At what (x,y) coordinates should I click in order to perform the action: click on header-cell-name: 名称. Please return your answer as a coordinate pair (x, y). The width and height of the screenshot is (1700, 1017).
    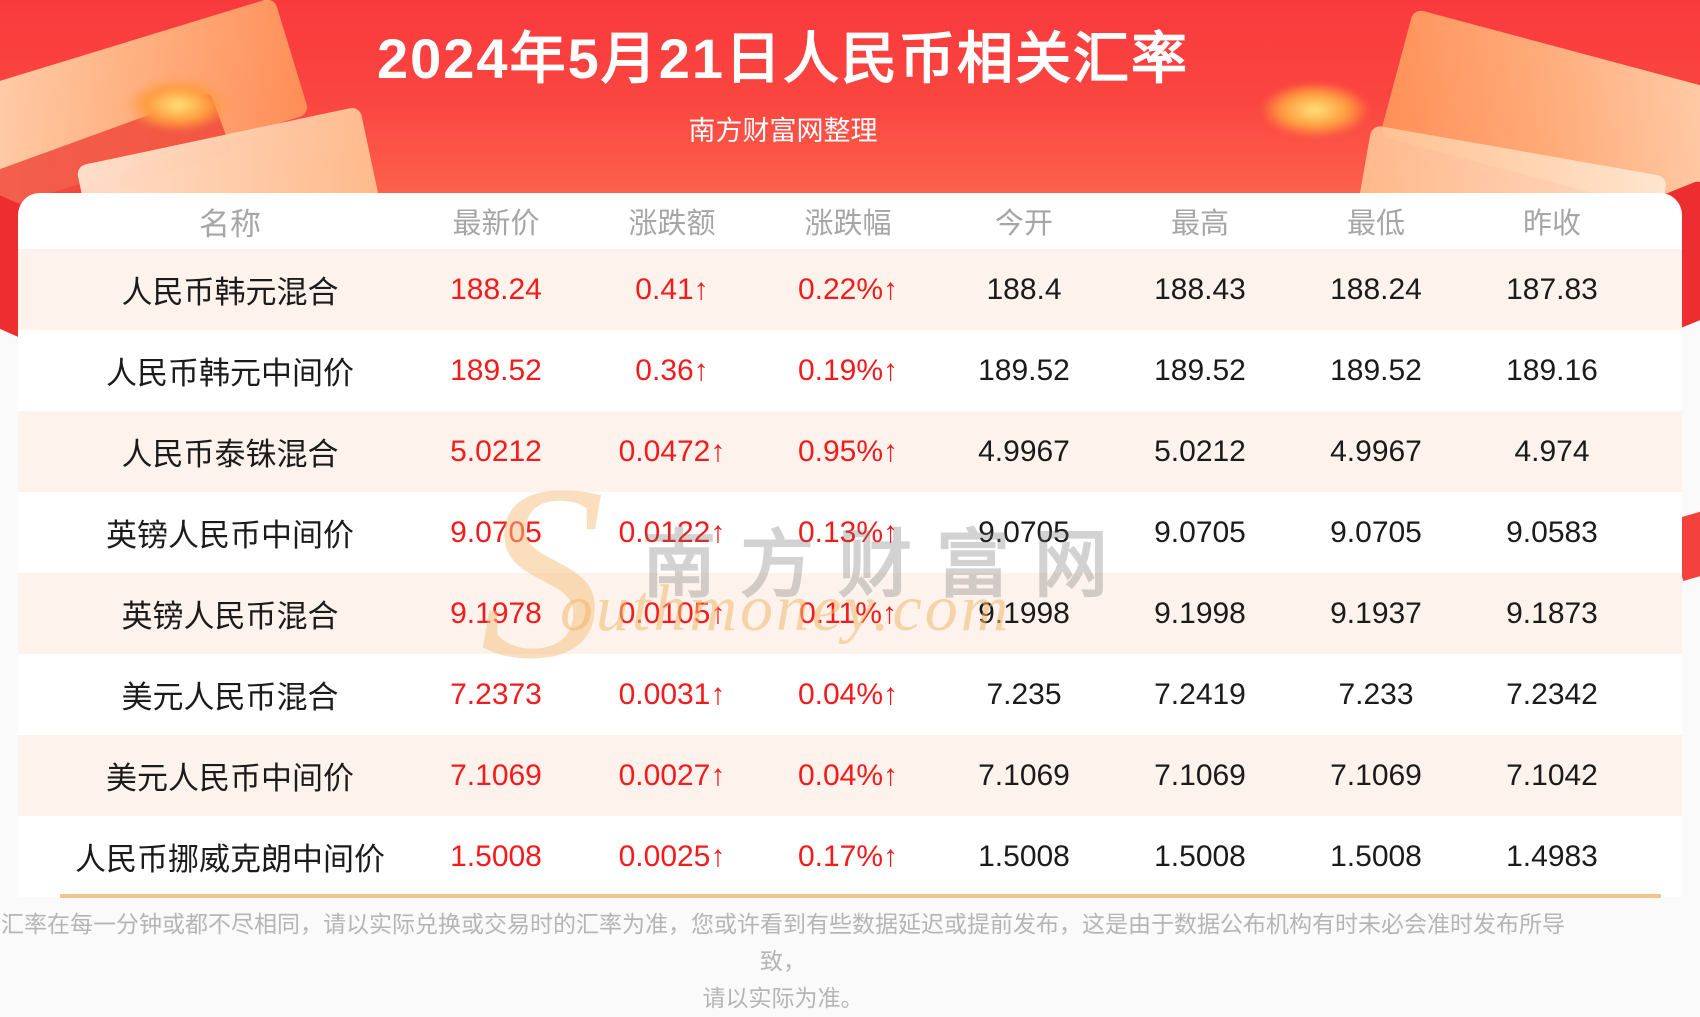
    Looking at the image, I should click on (230, 224).